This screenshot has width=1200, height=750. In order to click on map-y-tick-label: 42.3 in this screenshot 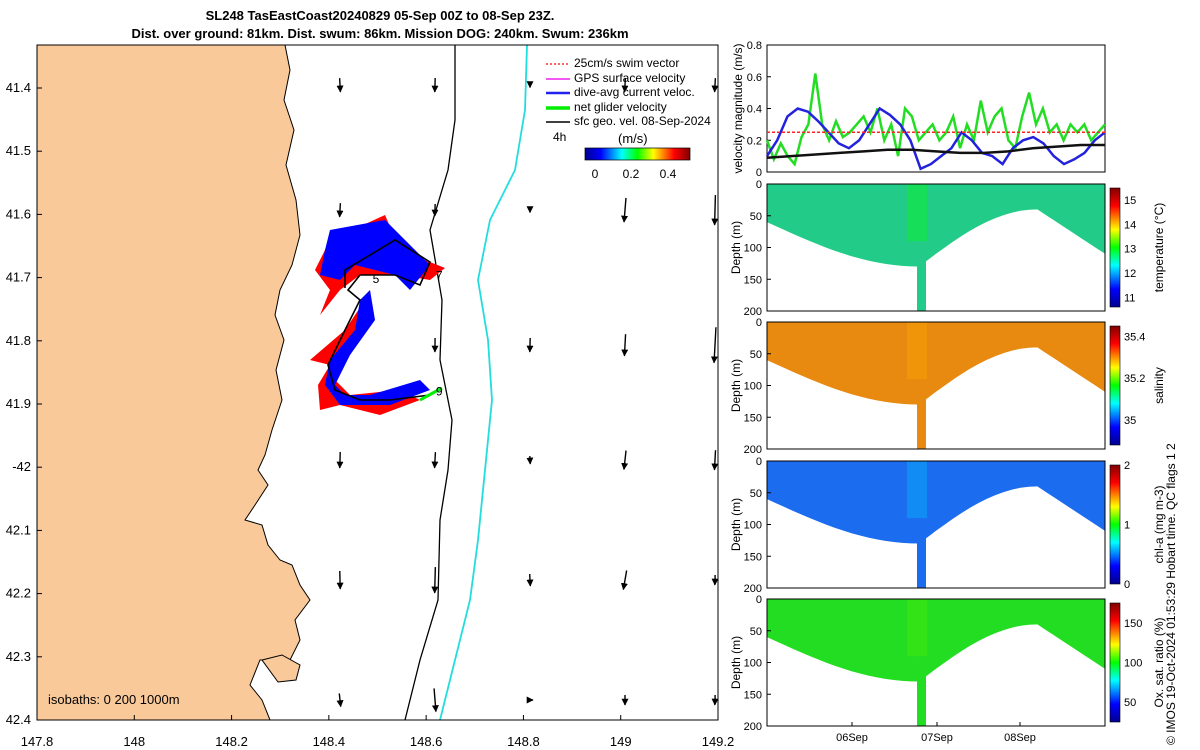, I will do `click(18, 656)`.